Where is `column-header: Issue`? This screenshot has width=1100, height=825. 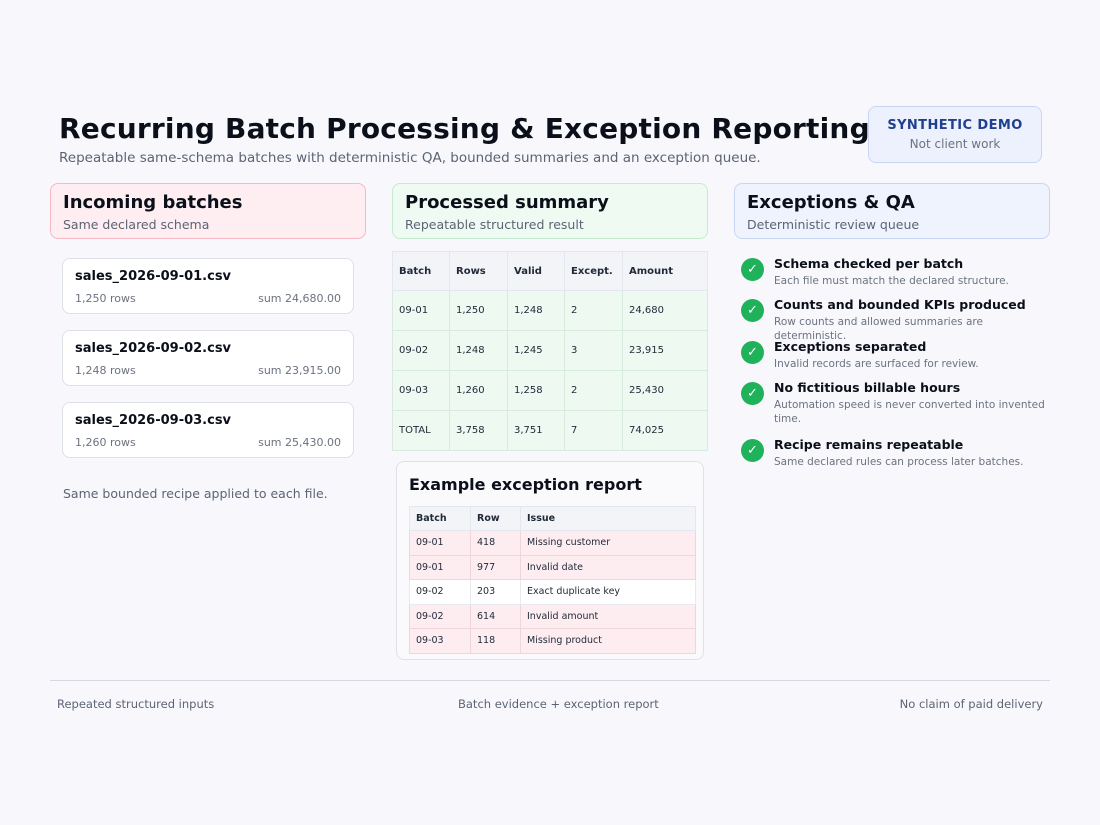
column-header: Issue is located at coordinates (608, 518).